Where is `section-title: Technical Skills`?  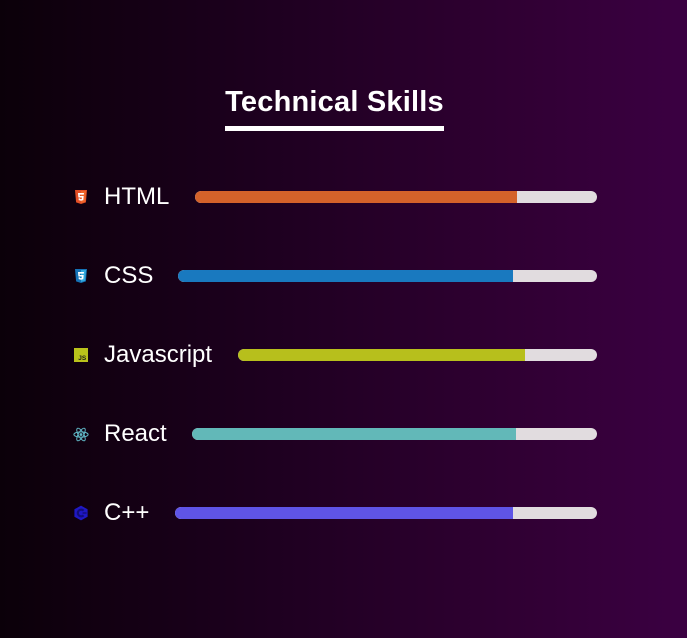 section-title: Technical Skills is located at coordinates (334, 108).